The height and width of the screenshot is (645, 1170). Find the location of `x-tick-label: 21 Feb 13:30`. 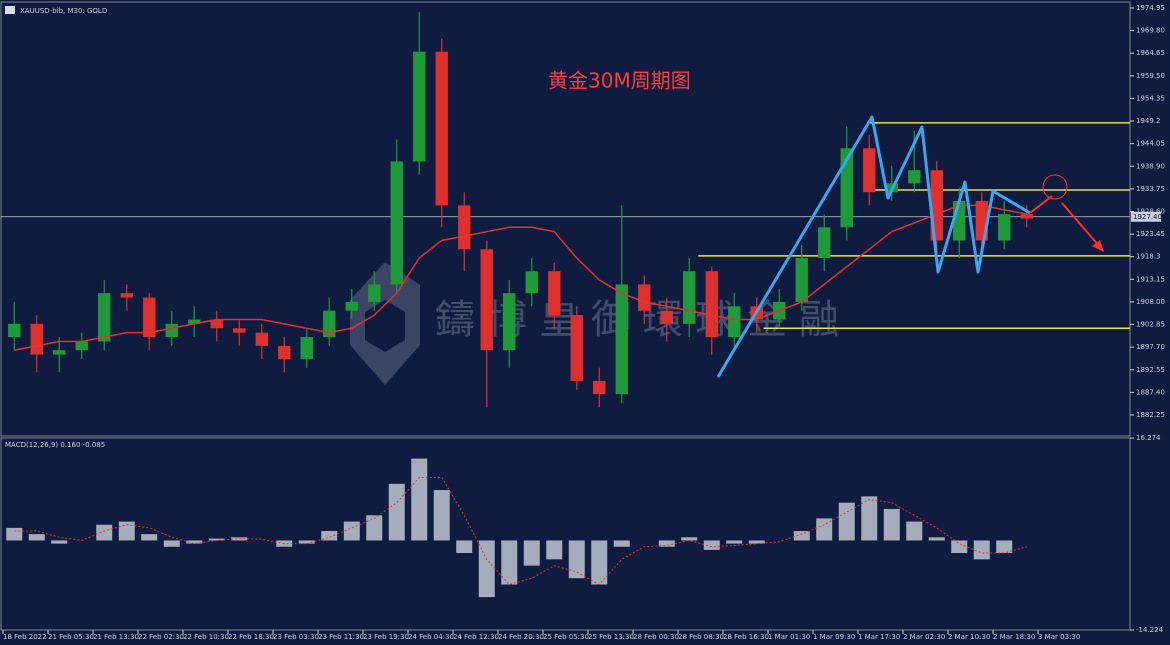

x-tick-label: 21 Feb 13:30 is located at coordinates (116, 637).